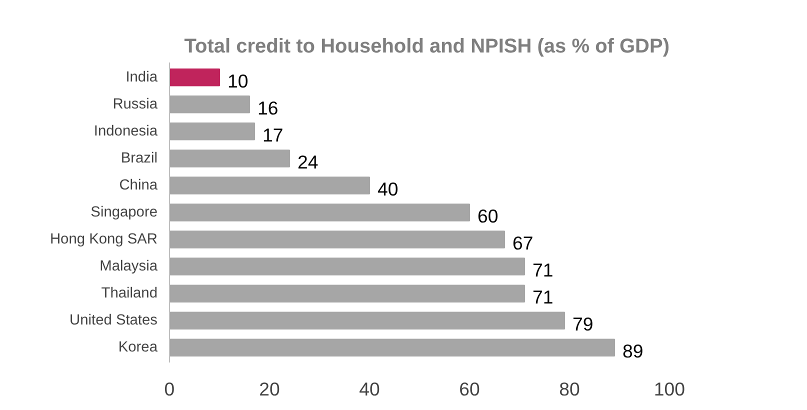 This screenshot has width=807, height=410. Describe the element at coordinates (138, 348) in the screenshot. I see `y-tick-label: Korea` at that location.